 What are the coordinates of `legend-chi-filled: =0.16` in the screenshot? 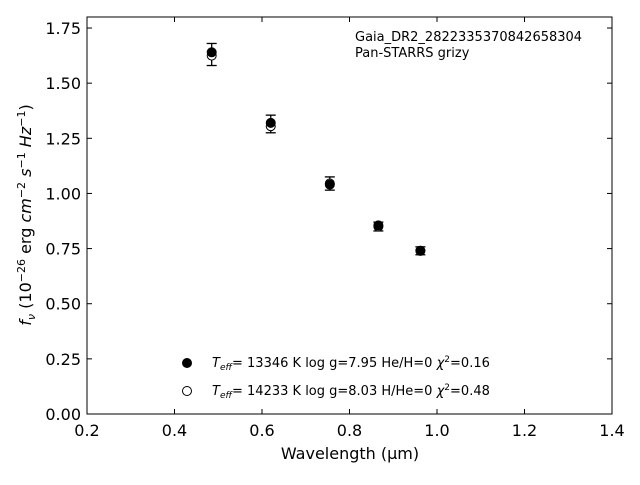 It's located at (470, 363).